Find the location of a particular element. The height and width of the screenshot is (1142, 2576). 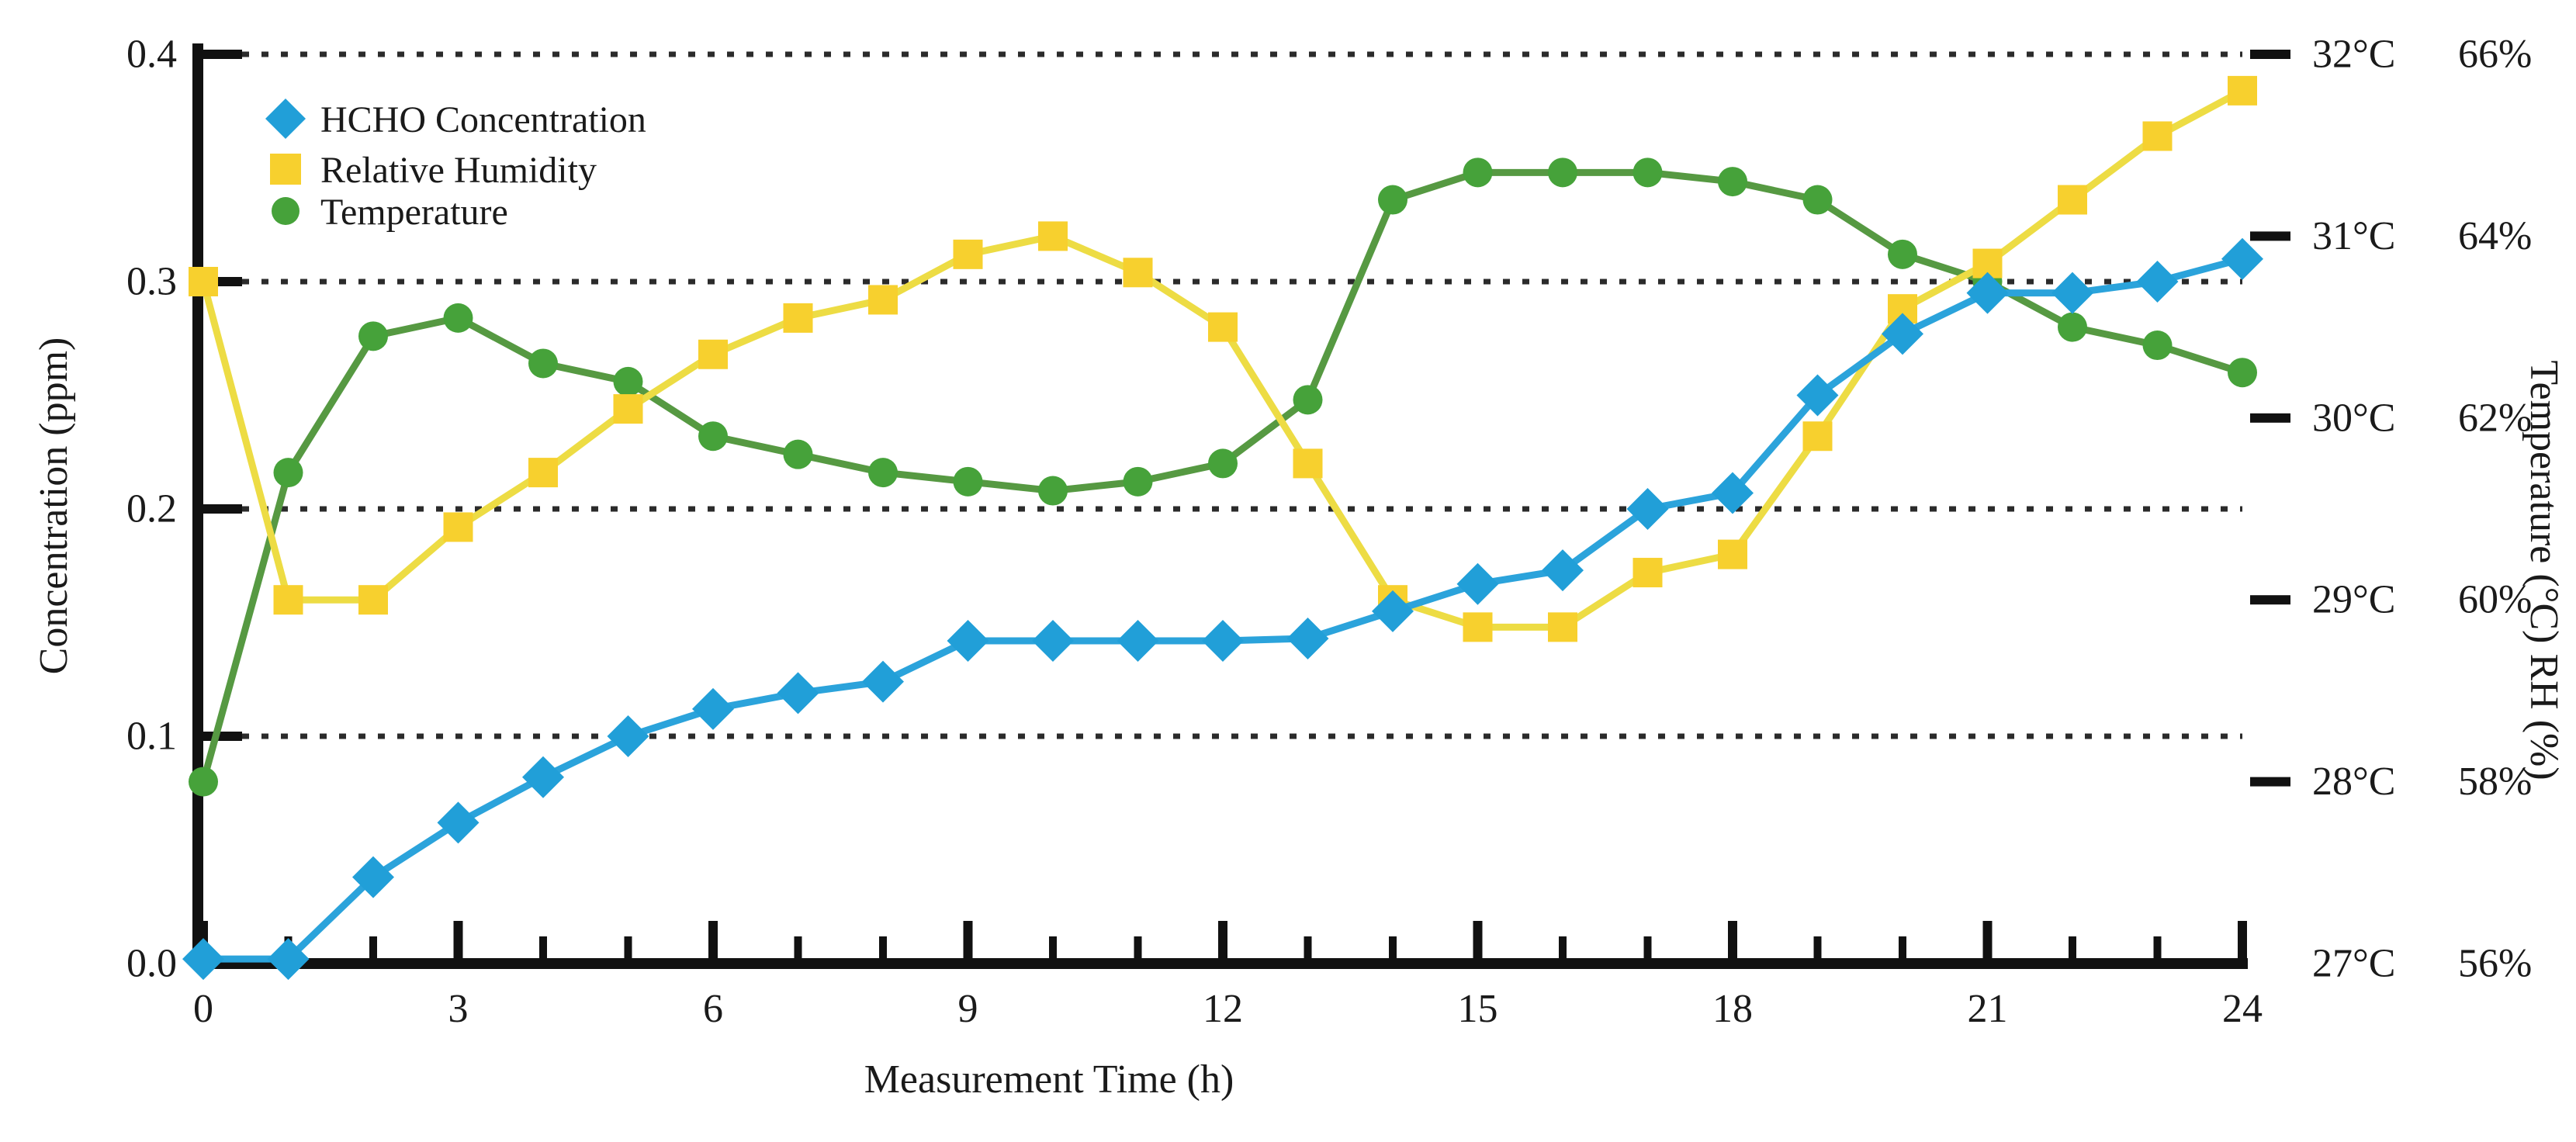

right-axis-rh-label-64%: 64% is located at coordinates (2495, 236).